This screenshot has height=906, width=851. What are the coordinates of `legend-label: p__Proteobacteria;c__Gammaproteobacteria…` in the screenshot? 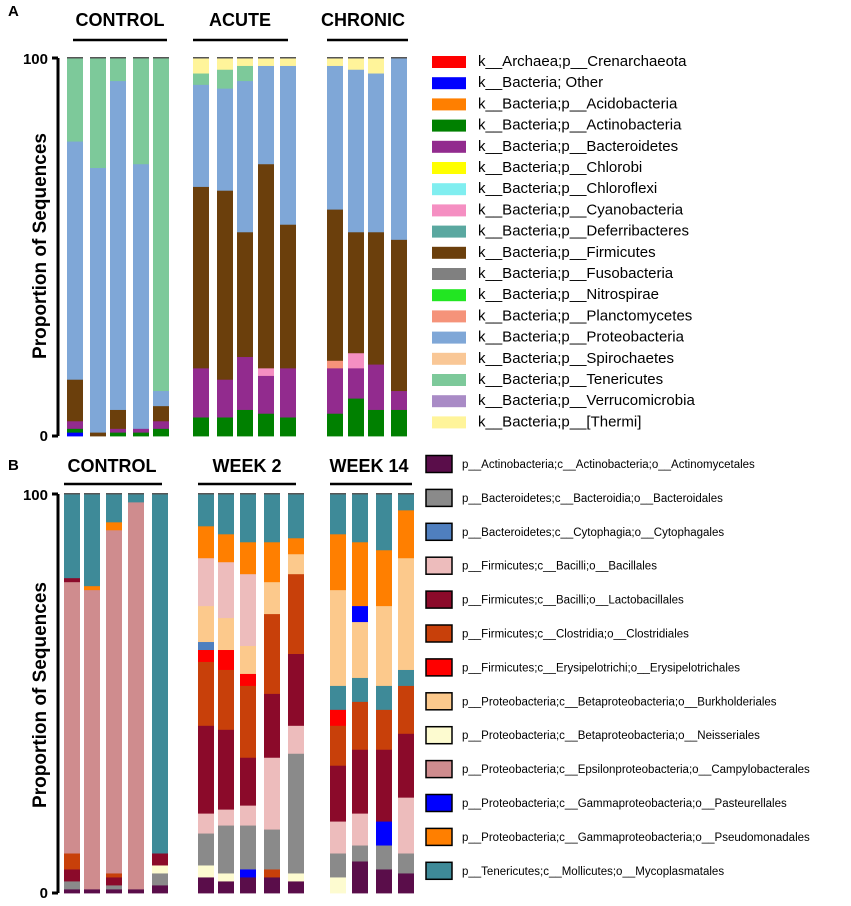 It's located at (636, 838).